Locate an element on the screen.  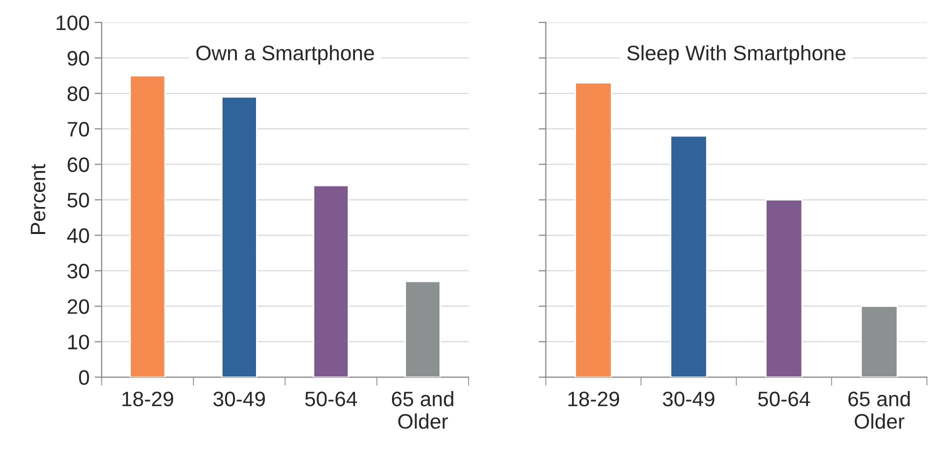
y-tick-label: 10 is located at coordinates (79, 342).